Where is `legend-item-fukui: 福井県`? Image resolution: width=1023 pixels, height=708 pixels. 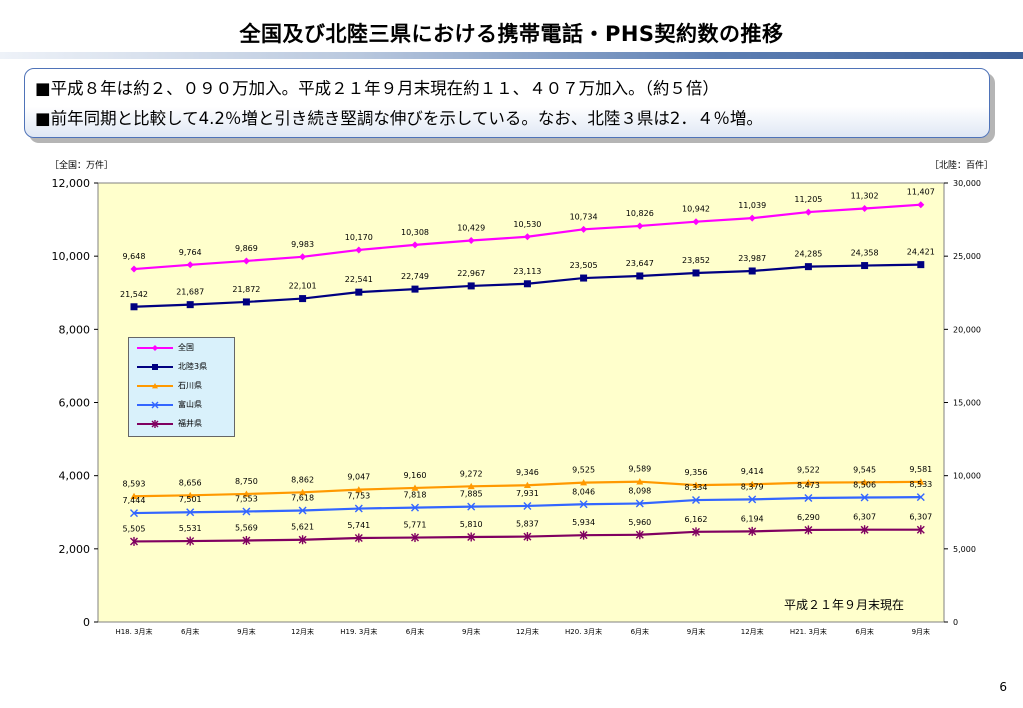
legend-item-fukui: 福井県 is located at coordinates (183, 424).